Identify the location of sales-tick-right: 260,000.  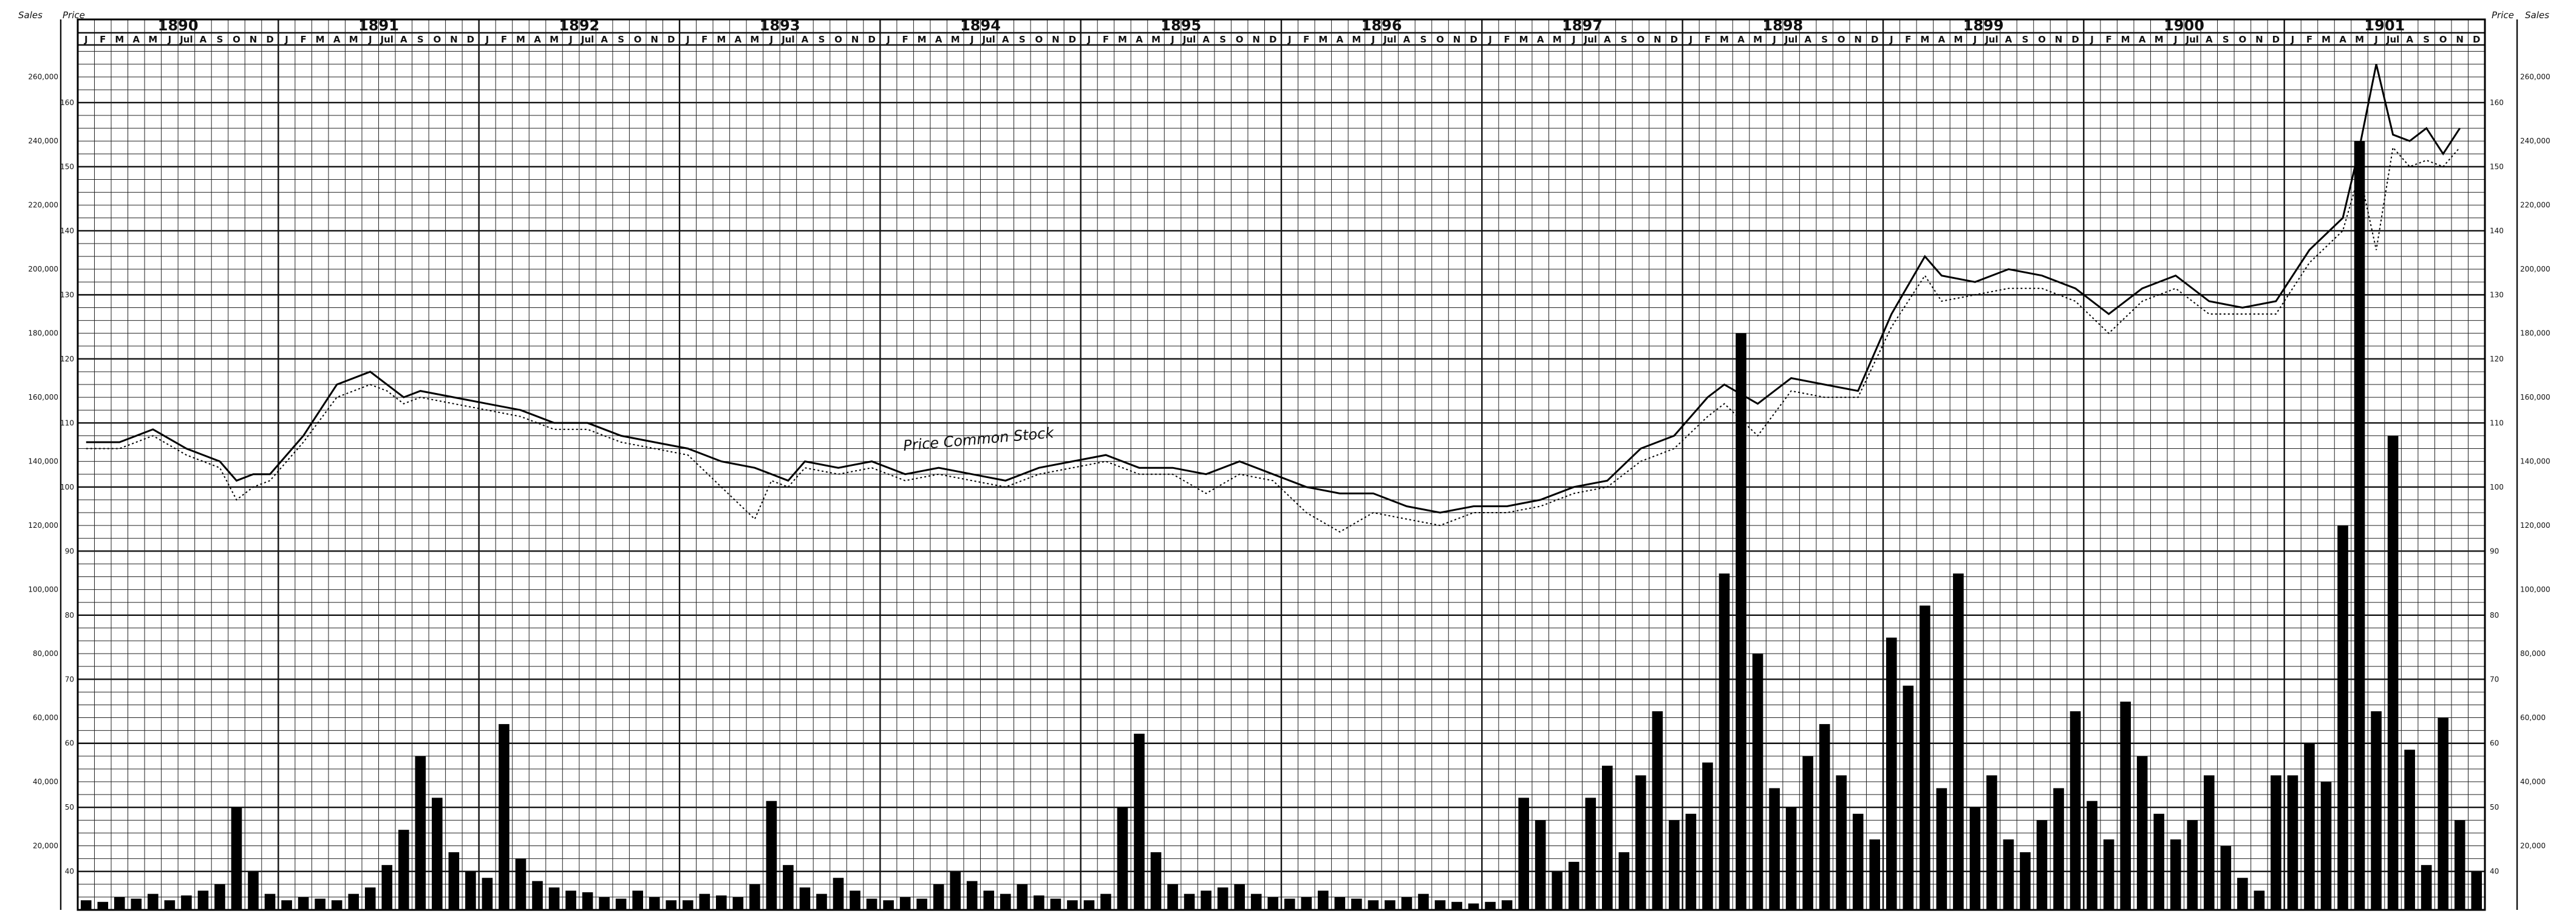
(2535, 77).